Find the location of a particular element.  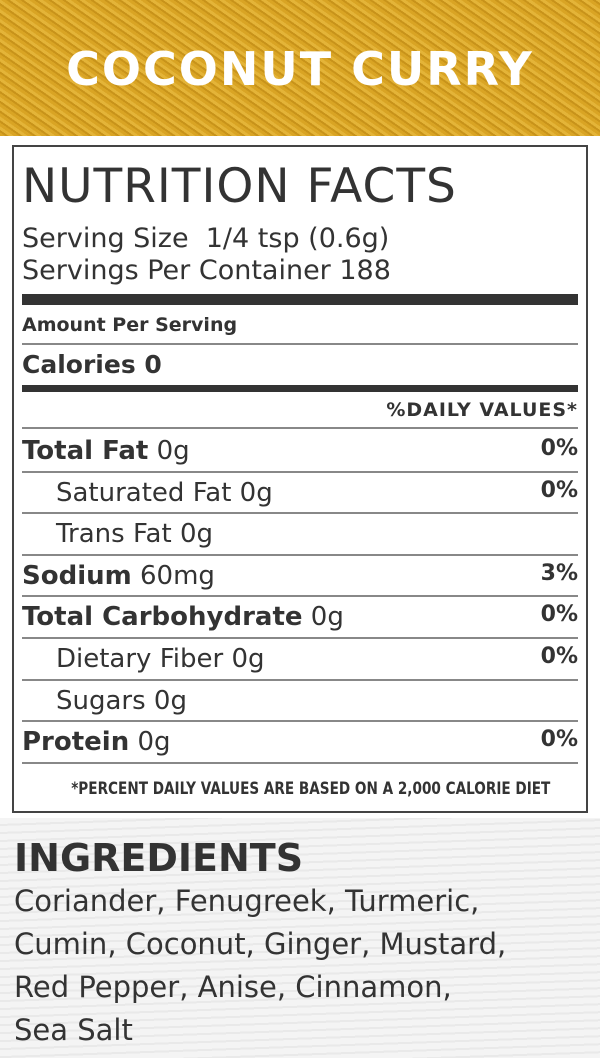

daily-value: 3% is located at coordinates (559, 573).